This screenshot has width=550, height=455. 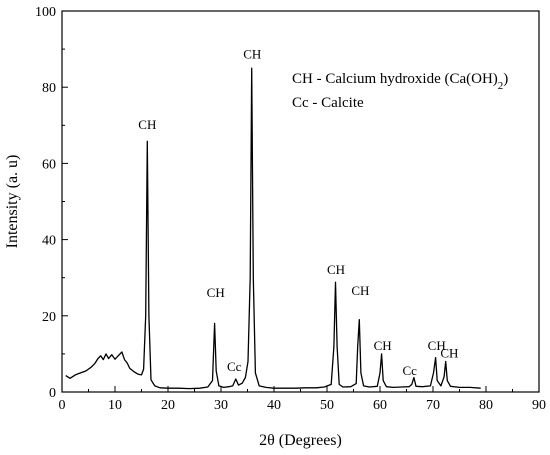 What do you see at coordinates (49, 241) in the screenshot?
I see `y-tick-label: 40` at bounding box center [49, 241].